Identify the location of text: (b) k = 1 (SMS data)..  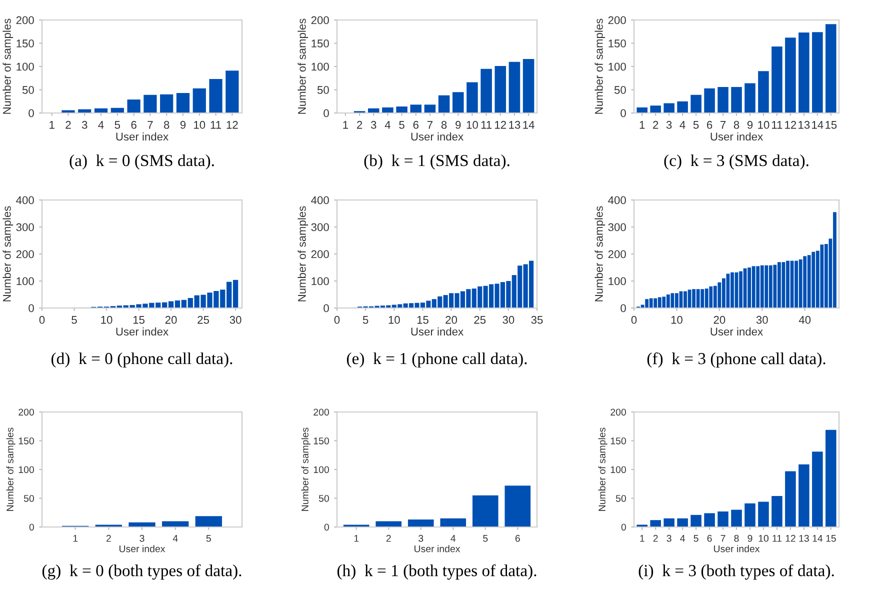
(437, 162).